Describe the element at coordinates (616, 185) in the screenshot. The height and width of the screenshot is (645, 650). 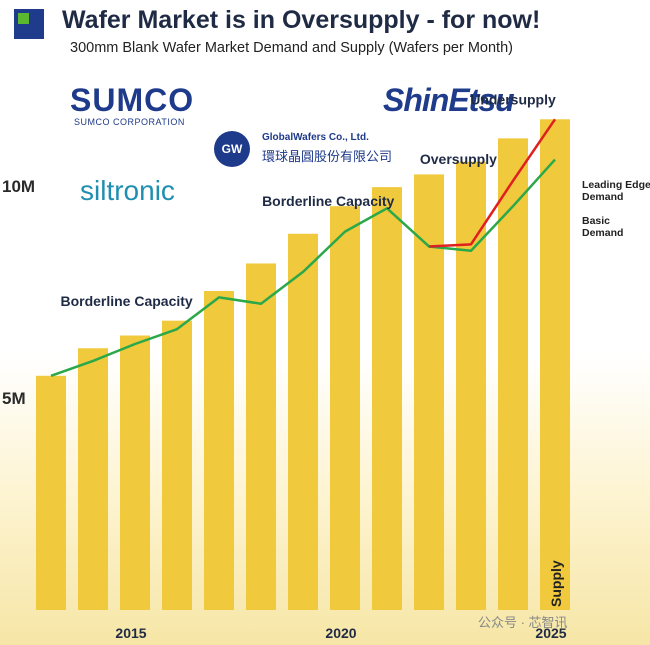
I see `leading-edge-demand-label-line-0: Leading Edge` at that location.